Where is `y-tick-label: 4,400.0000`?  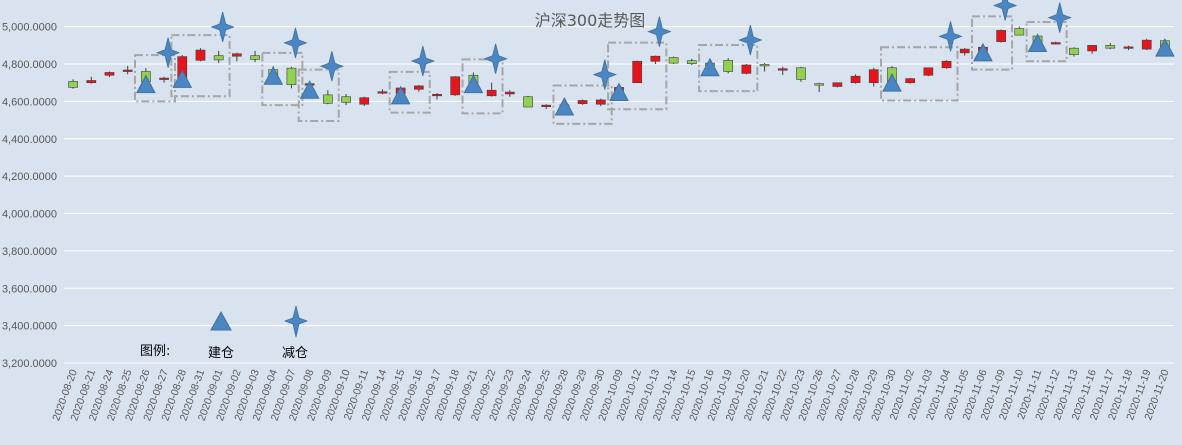 y-tick-label: 4,400.0000 is located at coordinates (29, 140).